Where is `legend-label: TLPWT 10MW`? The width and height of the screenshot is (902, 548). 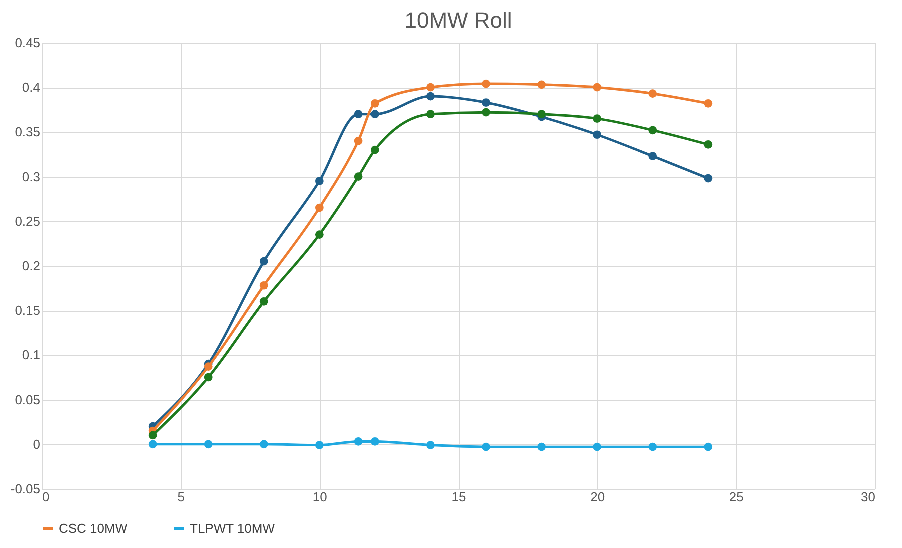 legend-label: TLPWT 10MW is located at coordinates (233, 528).